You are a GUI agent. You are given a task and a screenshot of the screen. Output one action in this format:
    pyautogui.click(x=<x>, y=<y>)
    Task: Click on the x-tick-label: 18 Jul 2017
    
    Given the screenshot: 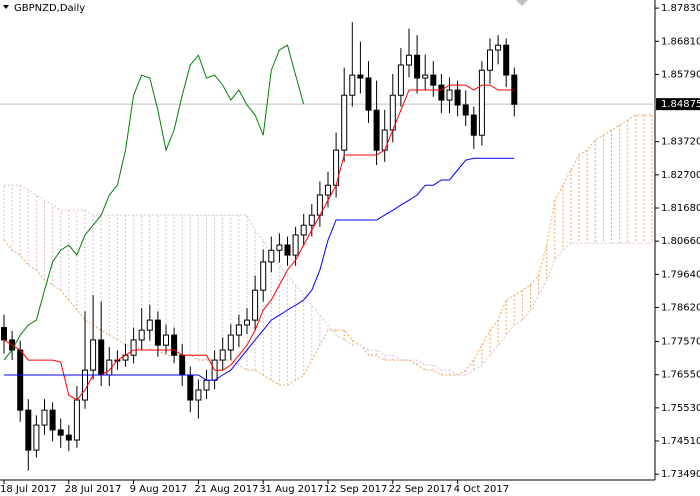 What is the action you would take?
    pyautogui.click(x=28, y=489)
    